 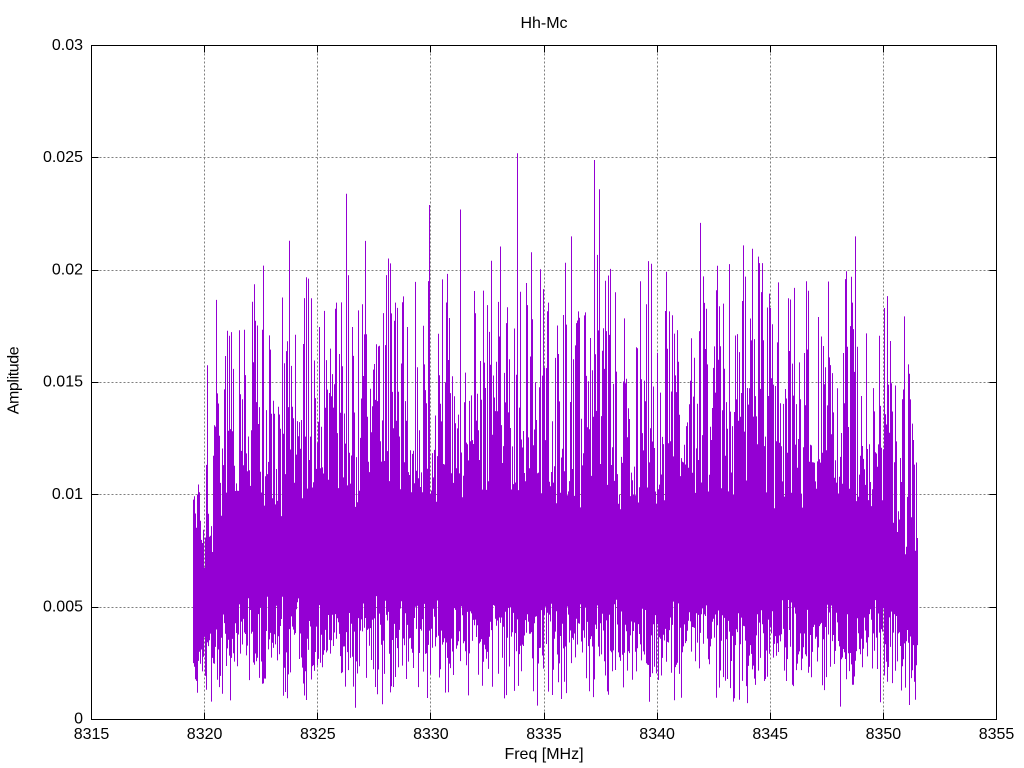 I want to click on svg-text: 0, so click(x=78, y=719).